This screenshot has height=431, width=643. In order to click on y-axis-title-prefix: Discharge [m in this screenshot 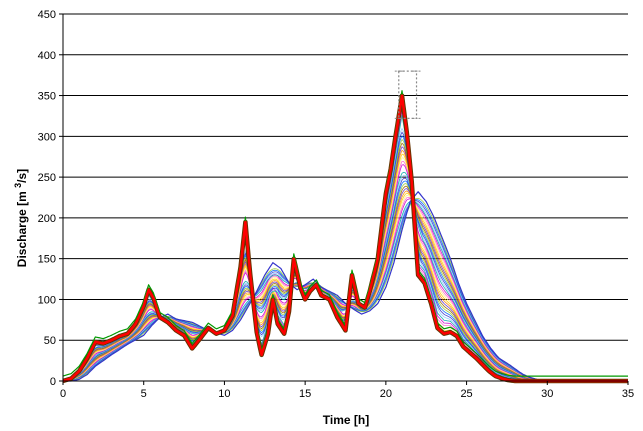, I will do `click(22, 227)`.